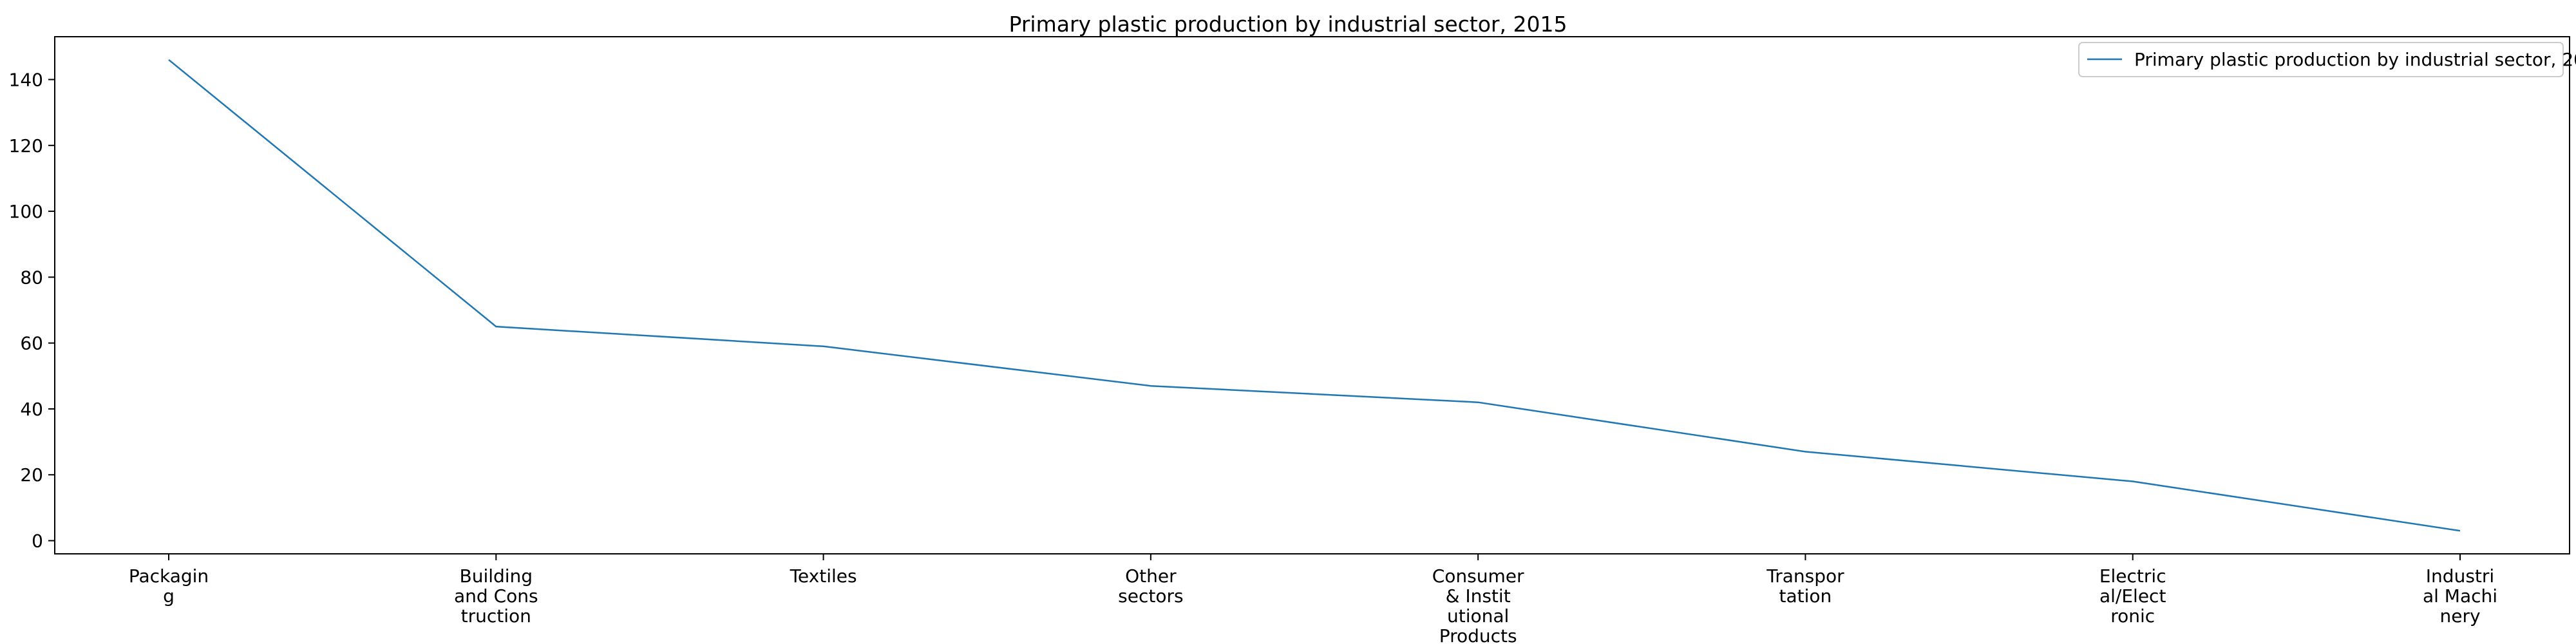 This screenshot has width=2576, height=644. What do you see at coordinates (32, 277) in the screenshot?
I see `y-tick-label: 80` at bounding box center [32, 277].